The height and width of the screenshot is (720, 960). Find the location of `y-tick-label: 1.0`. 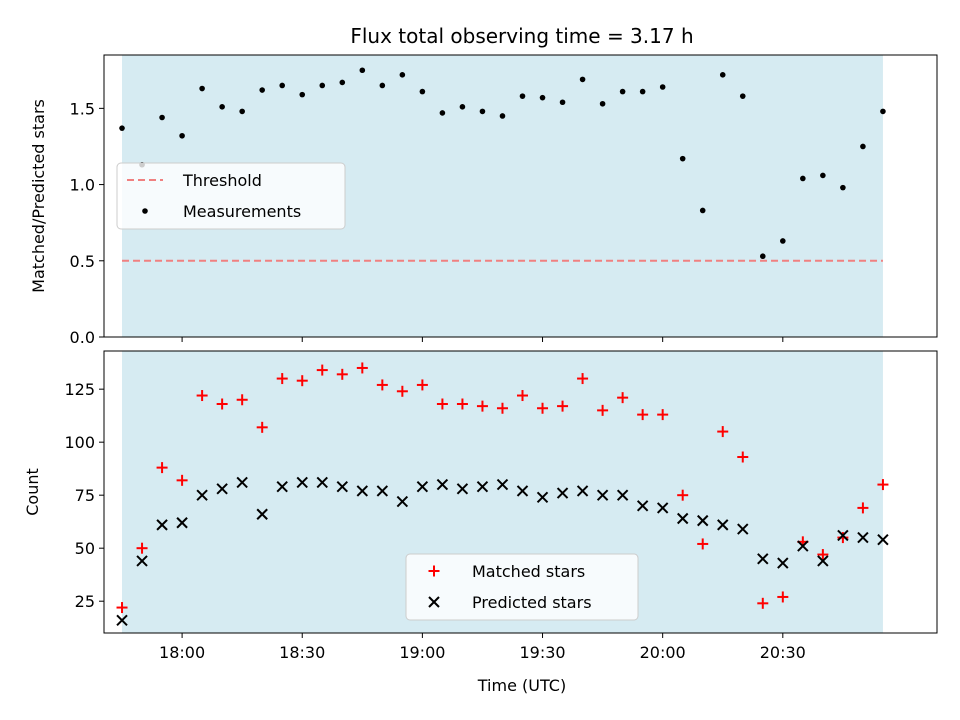

y-tick-label: 1.0 is located at coordinates (82, 185).